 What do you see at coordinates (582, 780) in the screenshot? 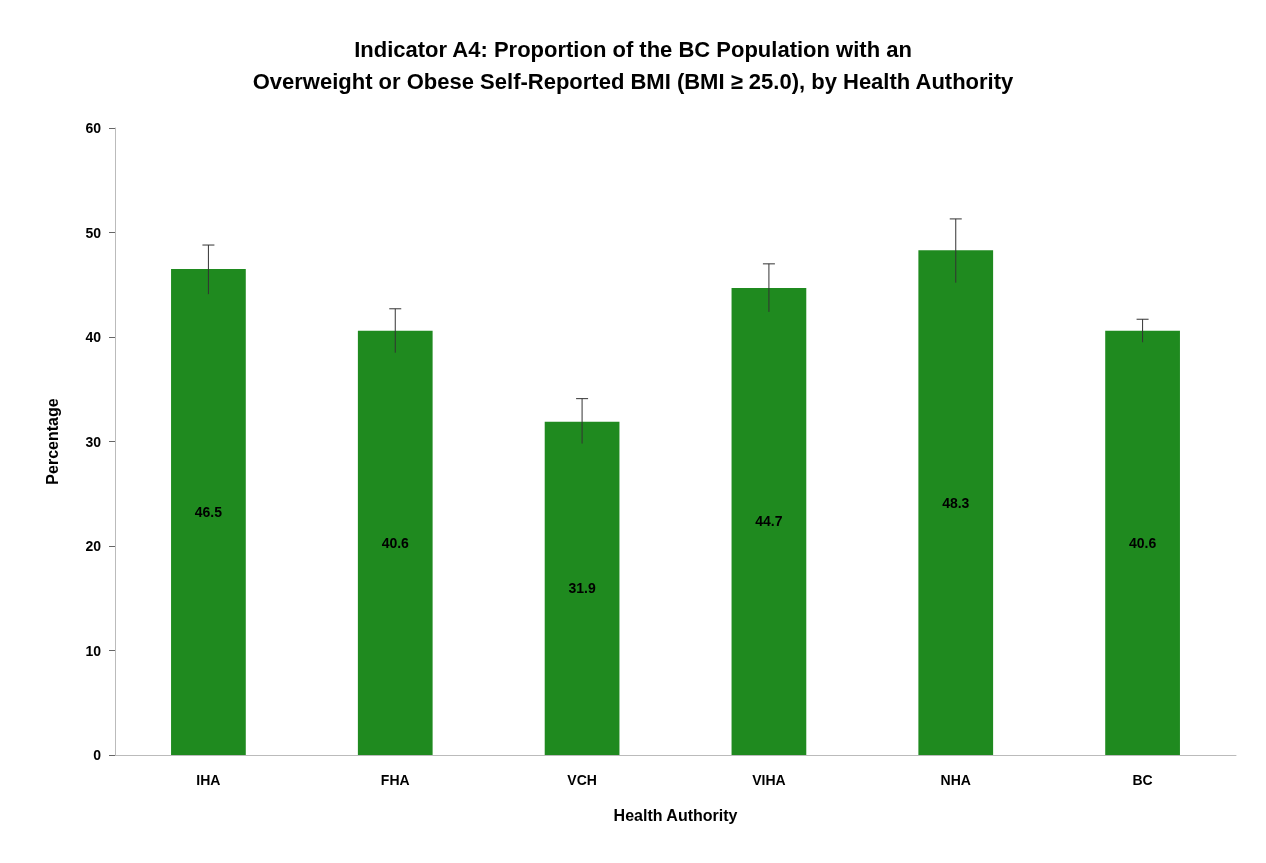
I see `x-tick-label: VCH` at bounding box center [582, 780].